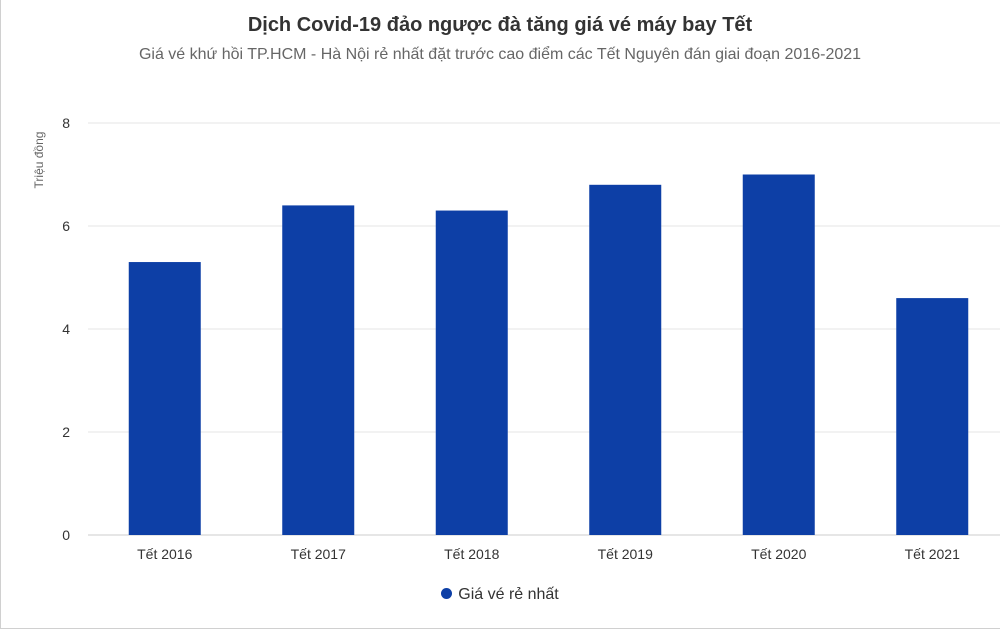 This screenshot has height=629, width=1000. What do you see at coordinates (66, 432) in the screenshot?
I see `y-tick-label: 2` at bounding box center [66, 432].